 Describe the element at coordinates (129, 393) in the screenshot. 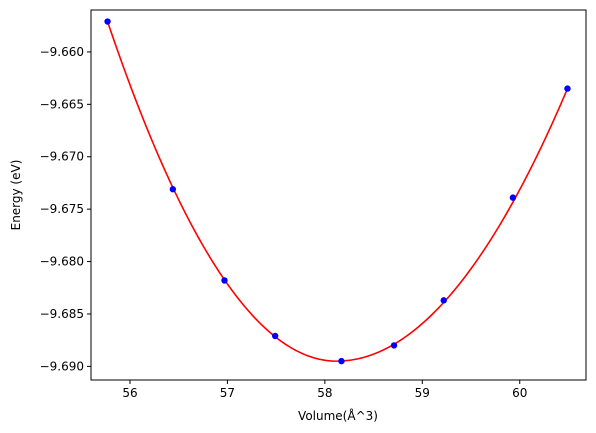

I see `x-tick-label: 56` at that location.